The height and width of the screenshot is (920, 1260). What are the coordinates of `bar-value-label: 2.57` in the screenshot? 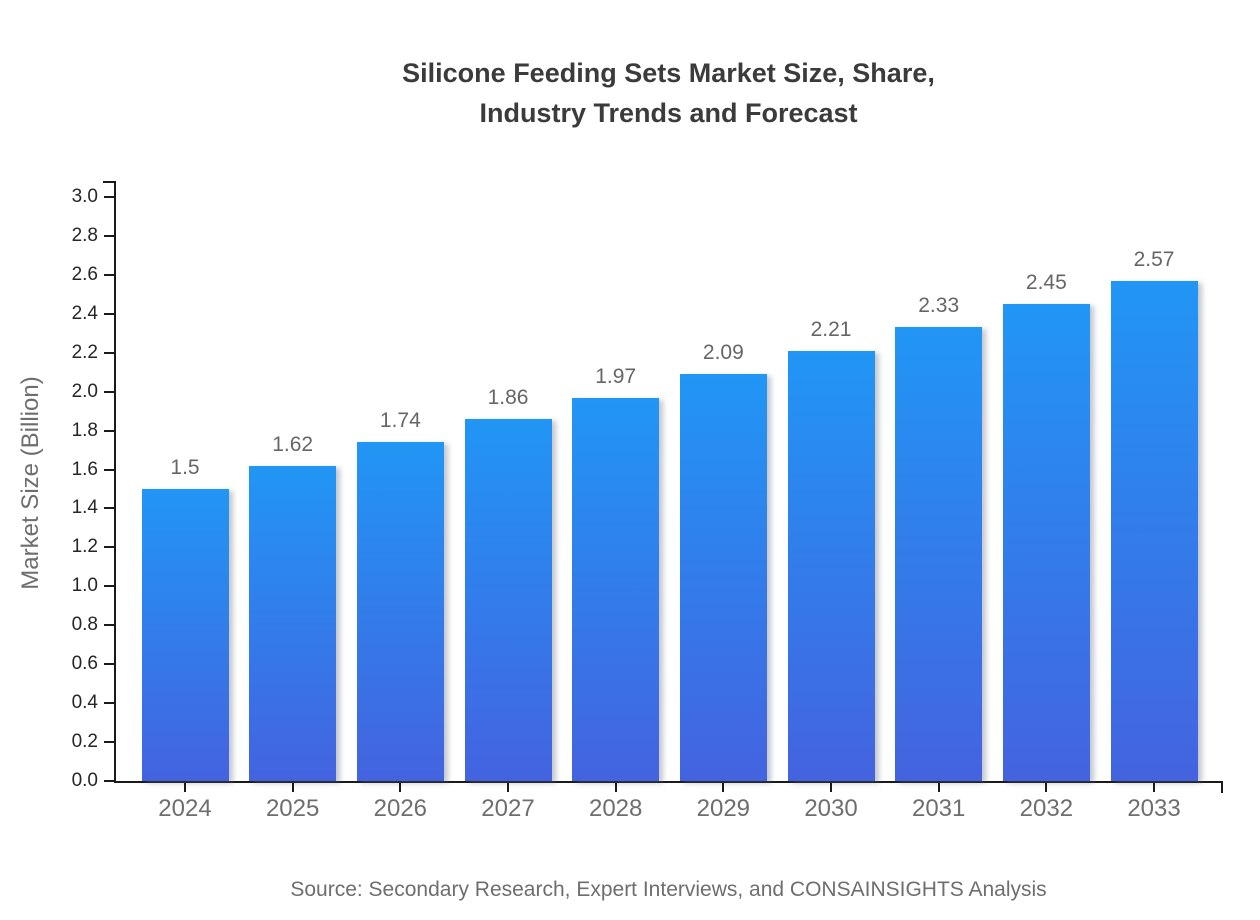 It's located at (1154, 259).